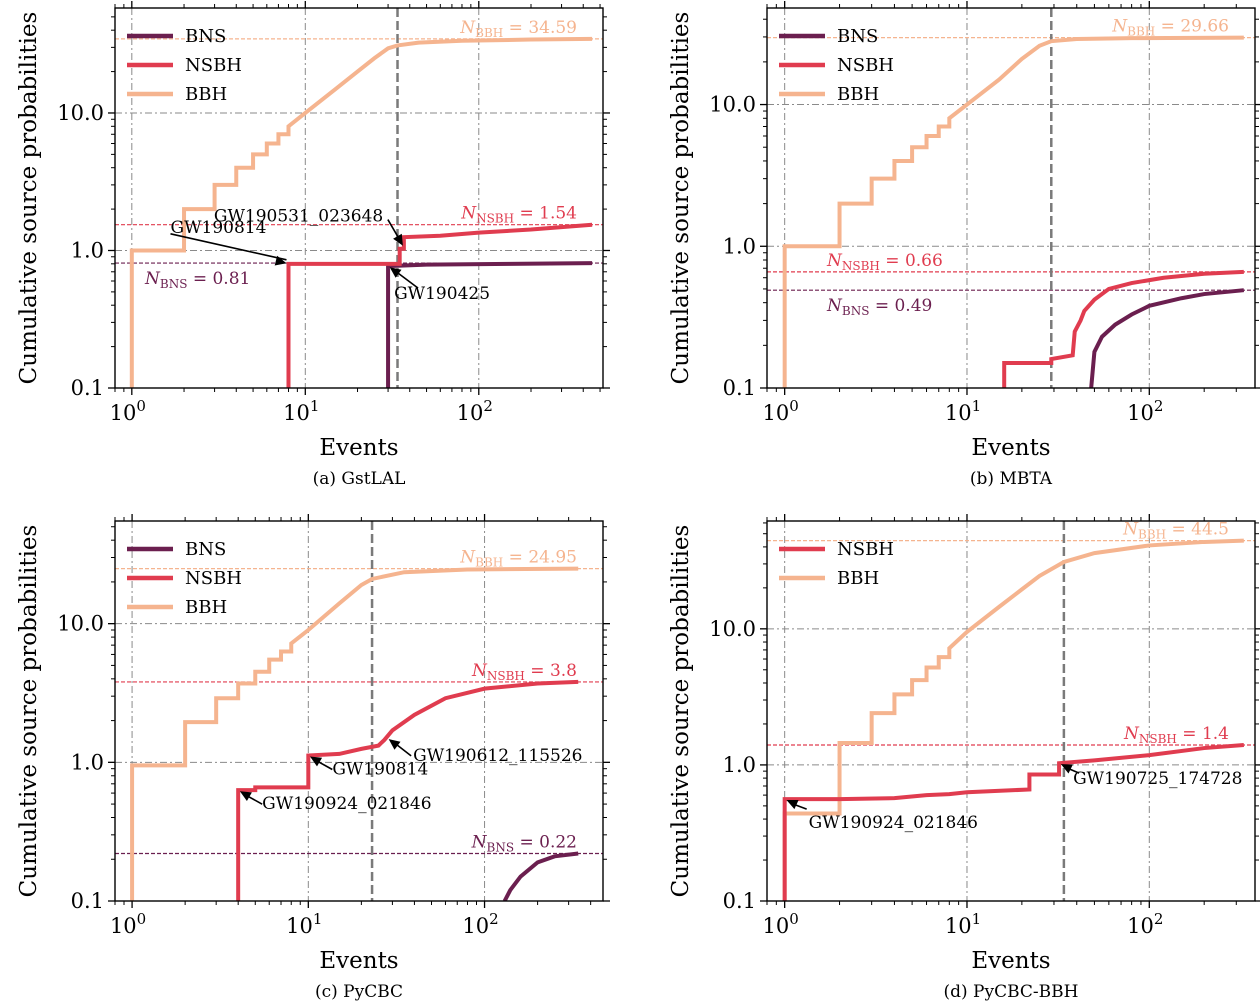  What do you see at coordinates (1157, 779) in the screenshot?
I see `annotation-label: GW190725_174728` at bounding box center [1157, 779].